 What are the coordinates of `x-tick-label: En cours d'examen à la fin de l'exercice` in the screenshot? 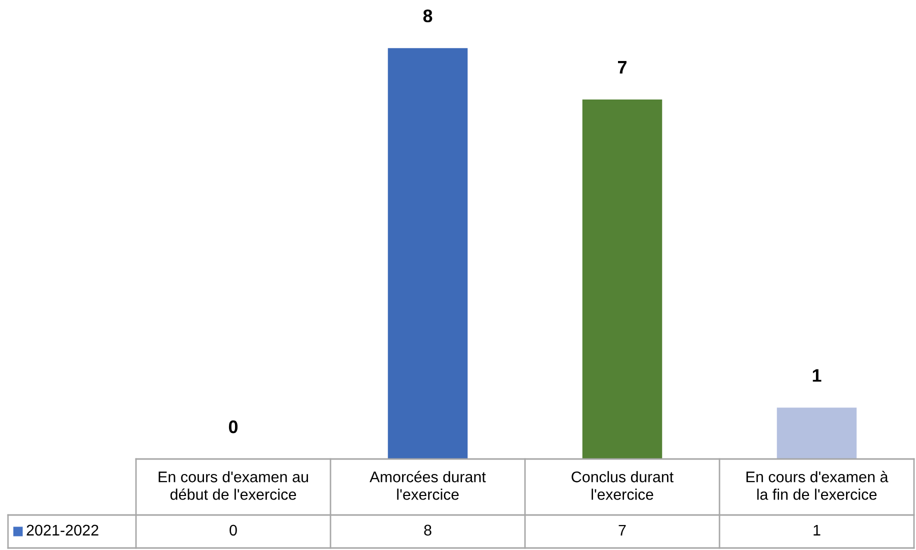 It's located at (817, 485).